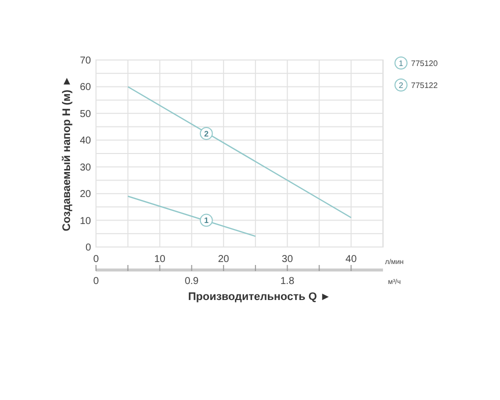 This screenshot has width=500, height=400. What do you see at coordinates (207, 133) in the screenshot?
I see `annotation: 2` at bounding box center [207, 133].